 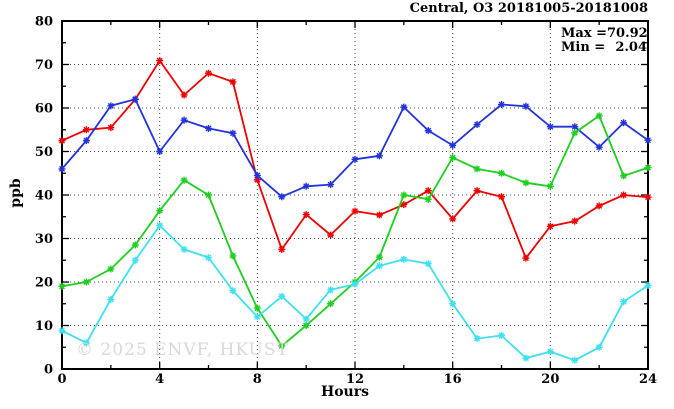 I want to click on x-tick-label: 16, so click(x=453, y=379).